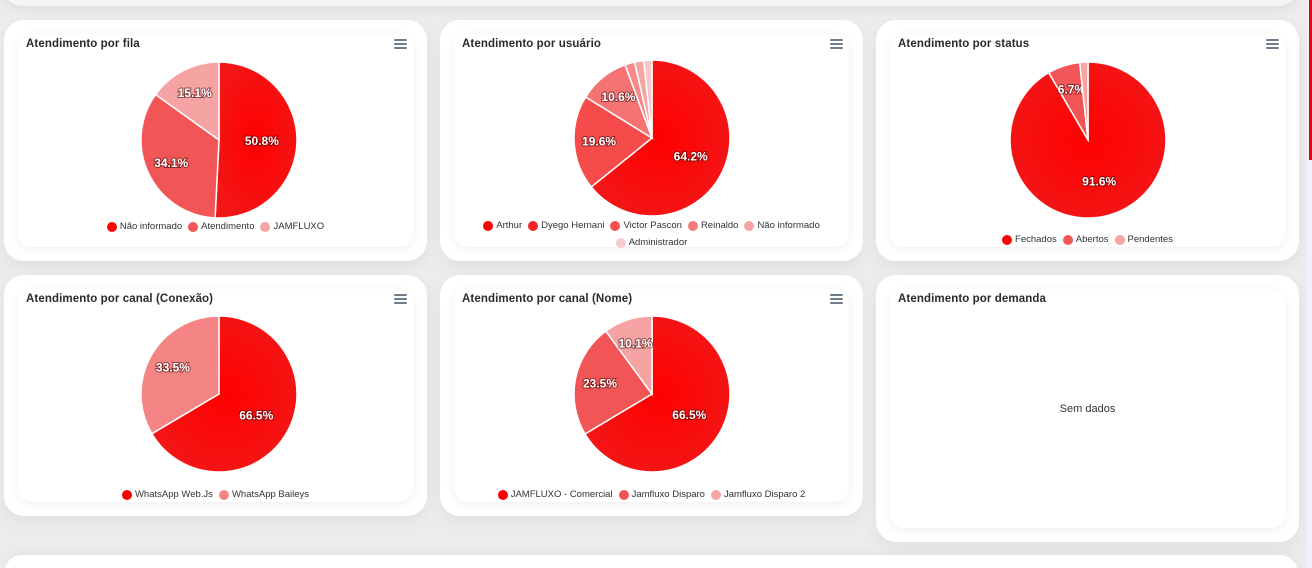 This screenshot has width=1312, height=568. What do you see at coordinates (509, 225) in the screenshot?
I see `legend-label: Arthur` at bounding box center [509, 225].